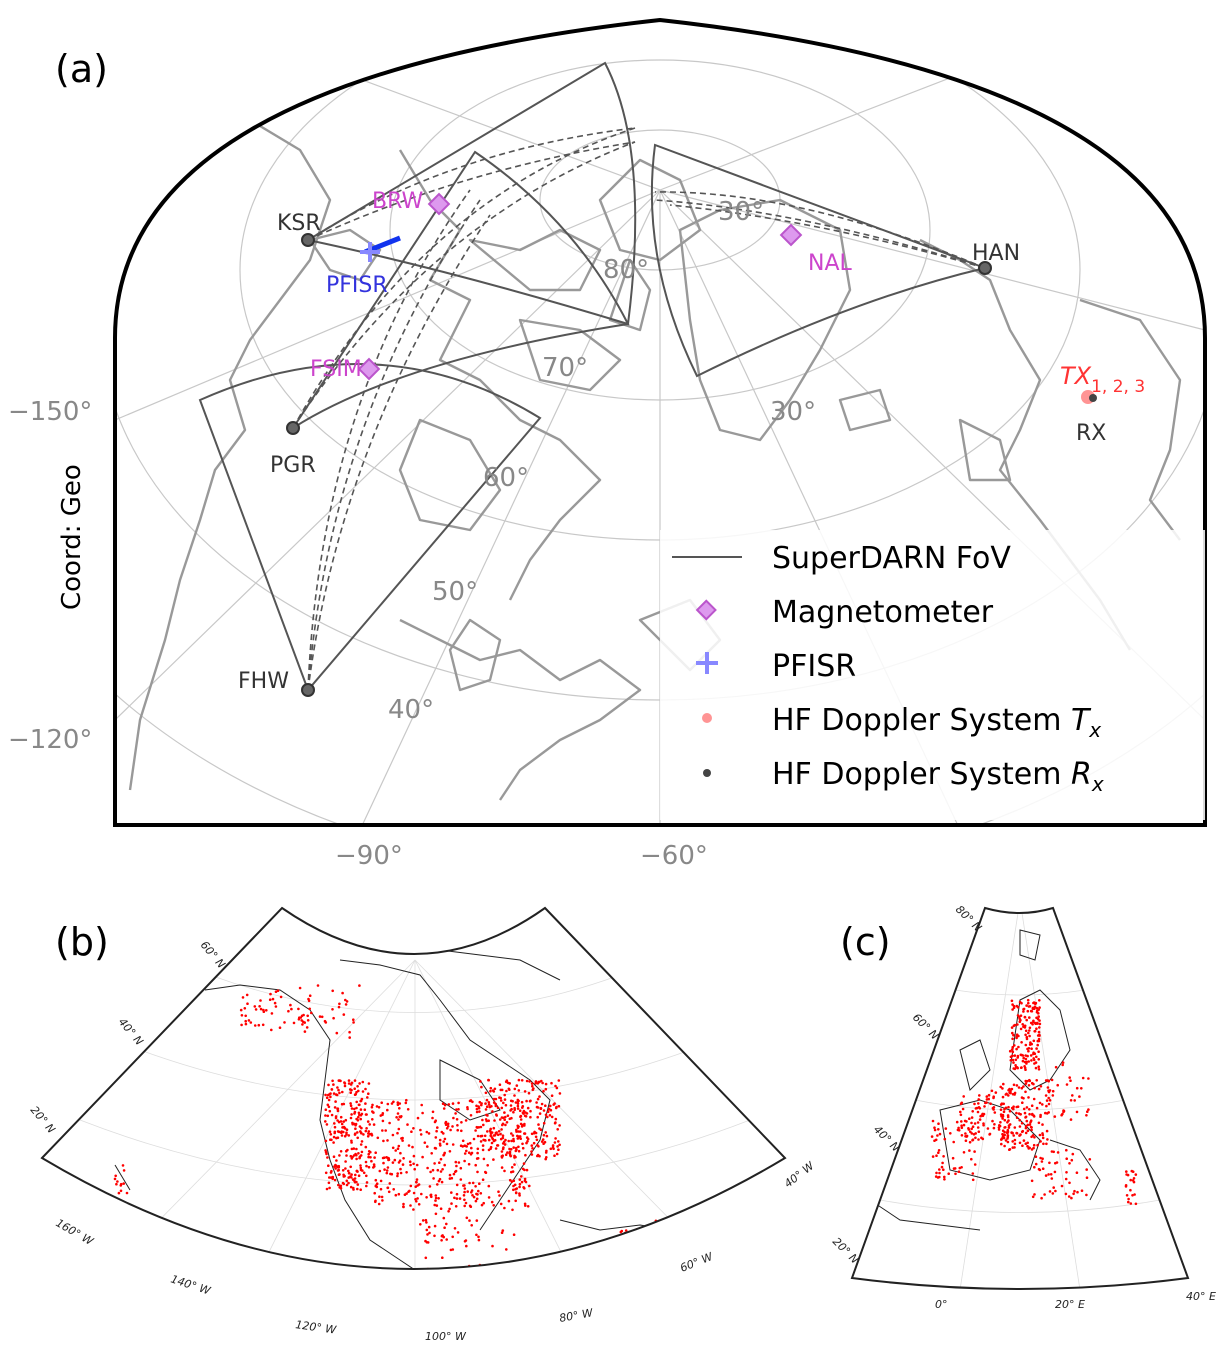  What do you see at coordinates (1102, 379) in the screenshot?
I see `tx-label: TX1, 2, 3` at bounding box center [1102, 379].